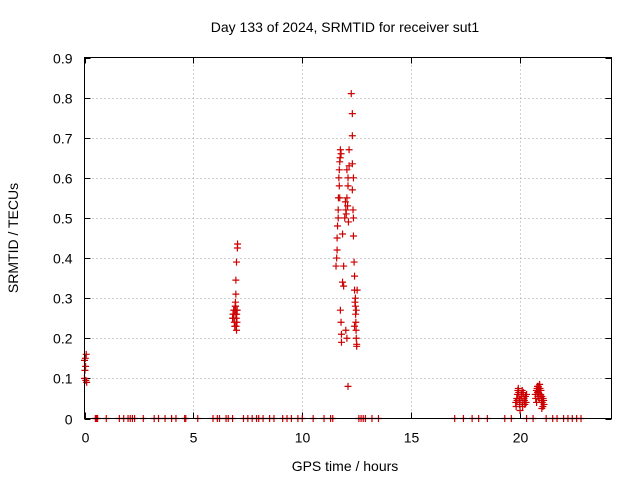  I want to click on x-axis-label: GPS time / hours, so click(345, 466).